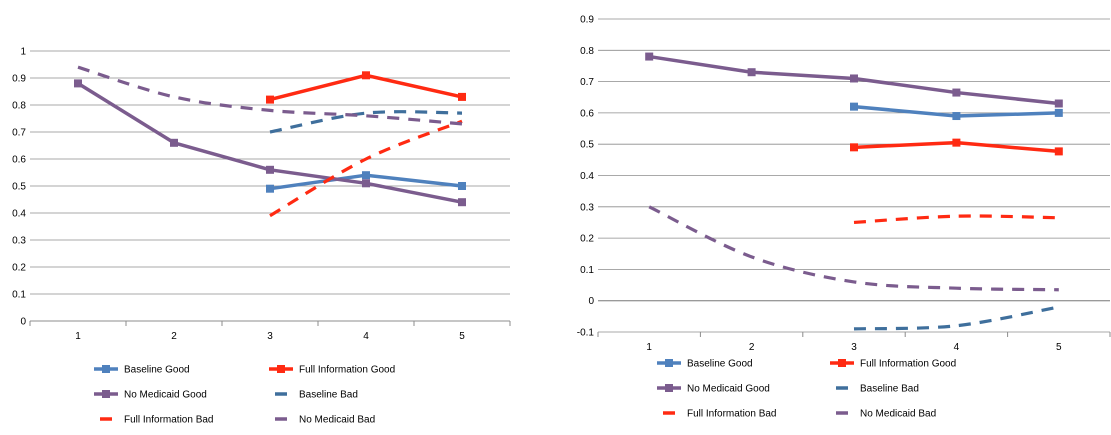 The height and width of the screenshot is (435, 1111). What do you see at coordinates (23, 52) in the screenshot?
I see `y-tick-label: 1` at bounding box center [23, 52].